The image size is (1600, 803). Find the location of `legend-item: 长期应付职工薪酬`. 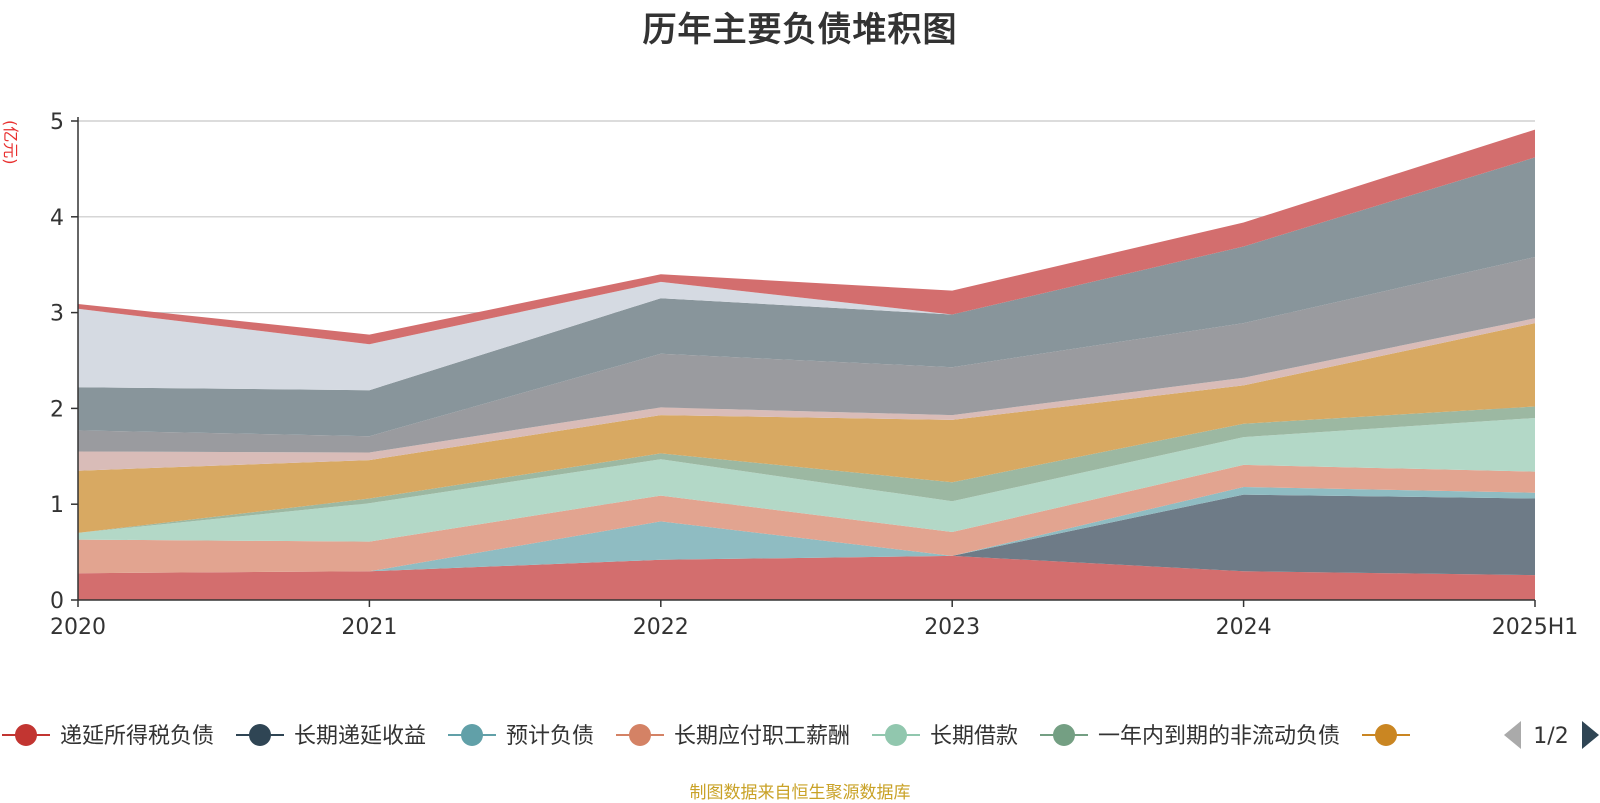

legend-item: 长期应付职工薪酬 is located at coordinates (733, 736).